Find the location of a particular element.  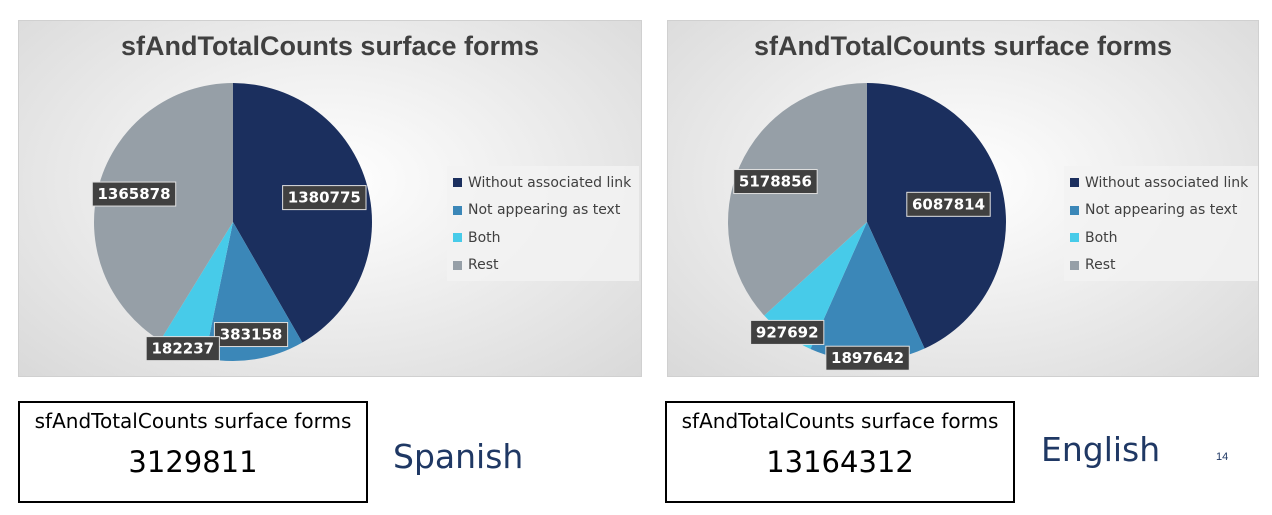

data-label-text: 1380775 is located at coordinates (324, 198).